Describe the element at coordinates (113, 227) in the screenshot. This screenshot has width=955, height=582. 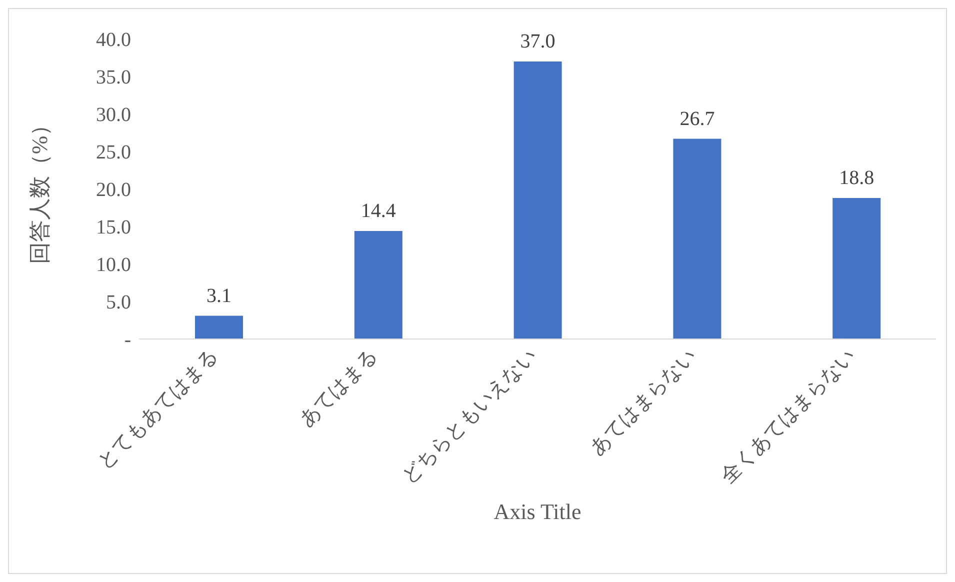
I see `y-tick-label: 15.0` at that location.